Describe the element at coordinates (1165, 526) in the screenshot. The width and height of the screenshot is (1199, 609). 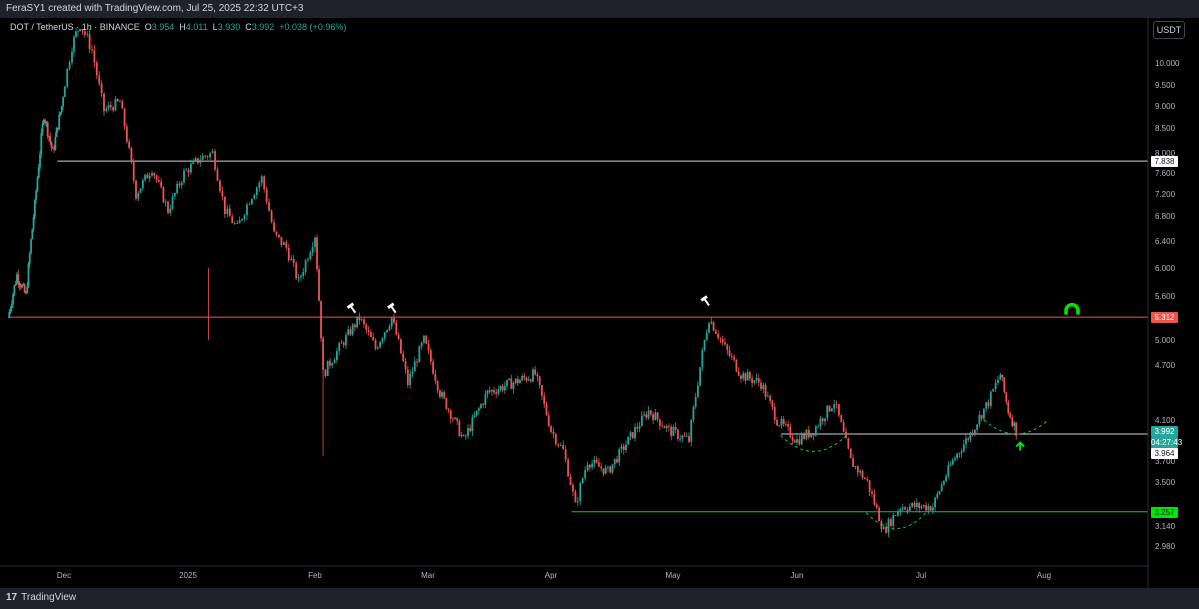
I see `y-tick-label: 3.140` at that location.